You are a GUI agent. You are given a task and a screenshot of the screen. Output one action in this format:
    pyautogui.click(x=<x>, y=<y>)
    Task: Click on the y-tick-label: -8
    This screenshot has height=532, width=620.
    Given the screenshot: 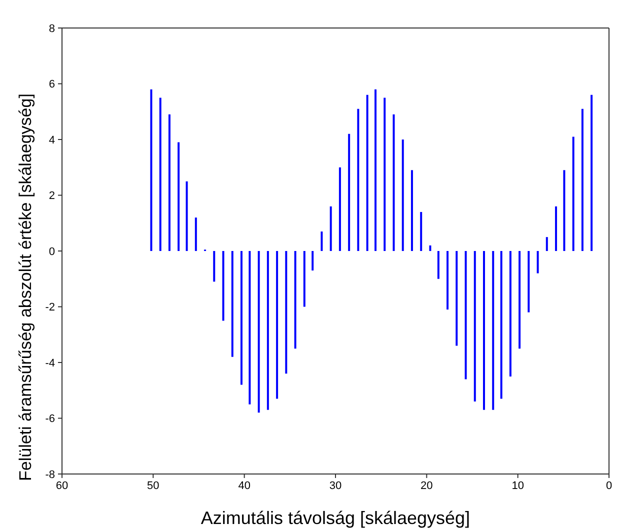 What is the action you would take?
    pyautogui.click(x=50, y=474)
    